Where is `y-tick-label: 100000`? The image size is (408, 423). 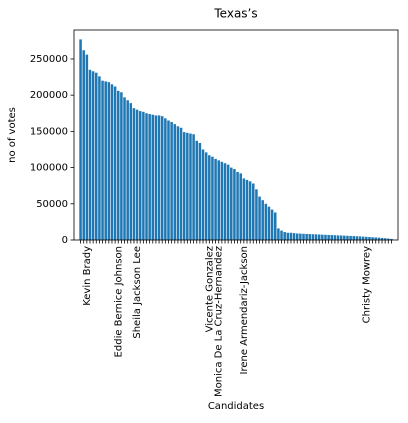 y-tick-label: 100000 is located at coordinates (49, 168).